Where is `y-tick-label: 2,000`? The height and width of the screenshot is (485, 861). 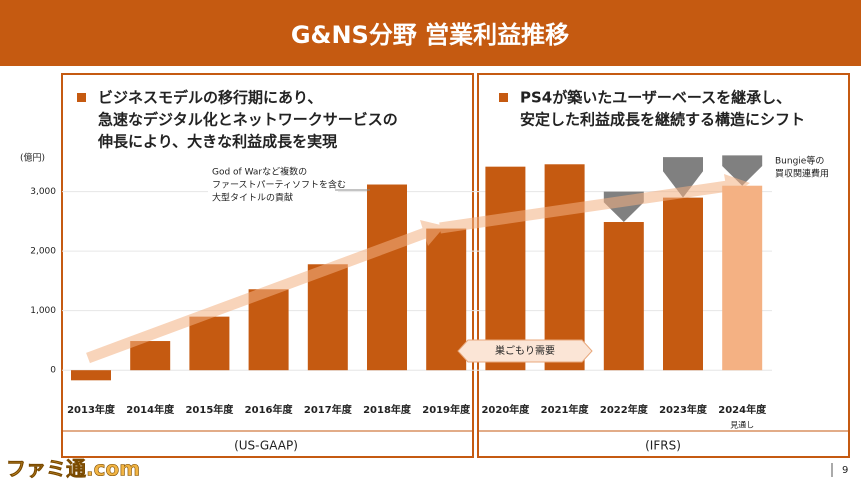 y-tick-label: 2,000 is located at coordinates (43, 252).